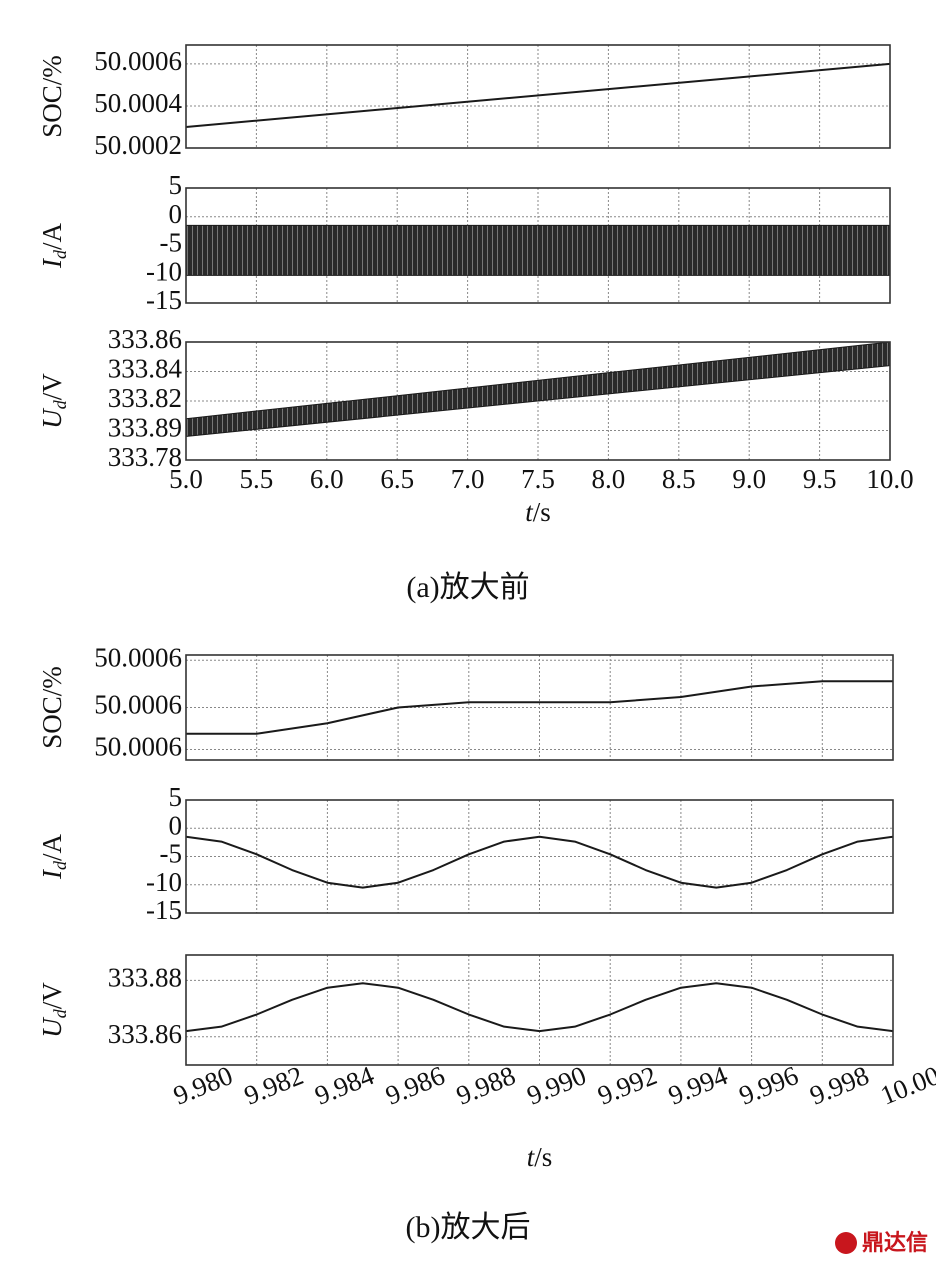 The height and width of the screenshot is (1265, 936). What do you see at coordinates (906, 1085) in the screenshot?
I see `x-tick-label: 10.00` at bounding box center [906, 1085].